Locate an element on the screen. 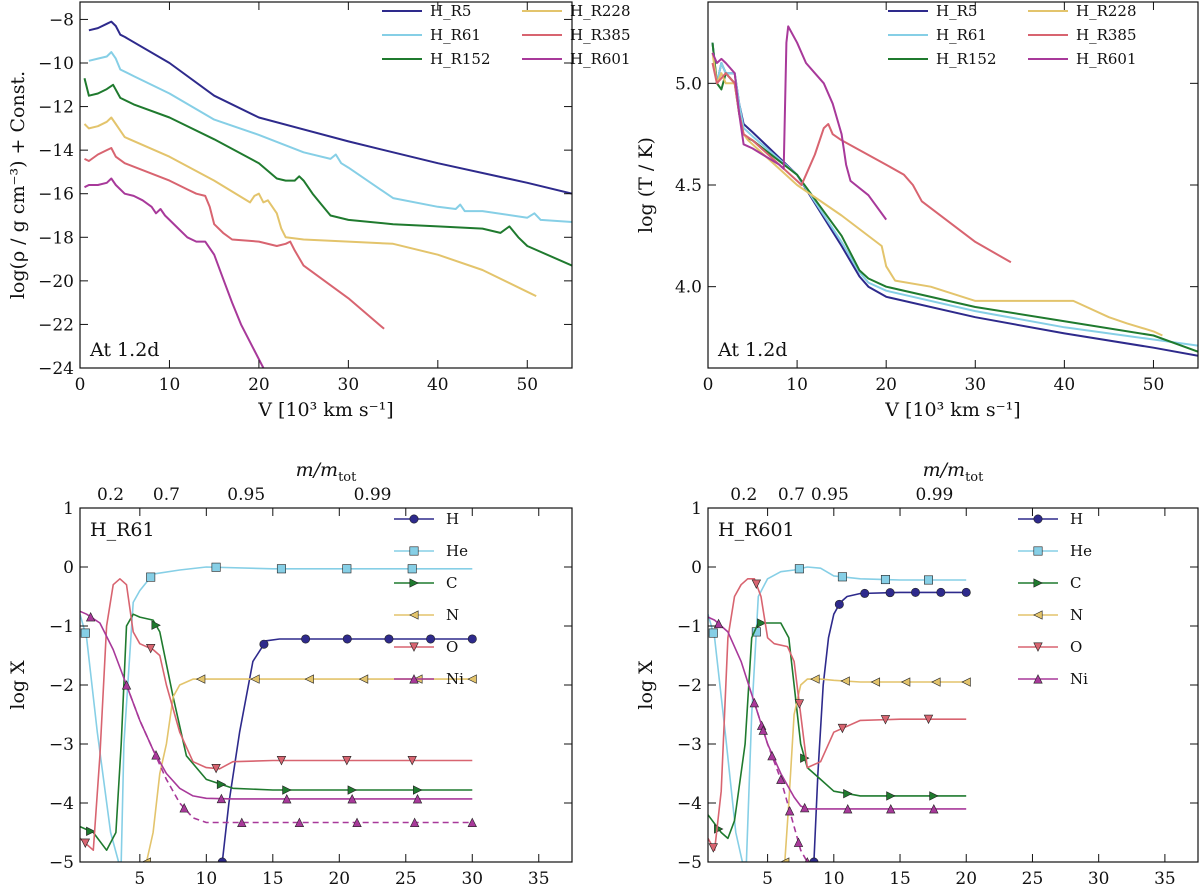 This screenshot has width=1200, height=892. panel-annotation: H_R61 is located at coordinates (122, 530).